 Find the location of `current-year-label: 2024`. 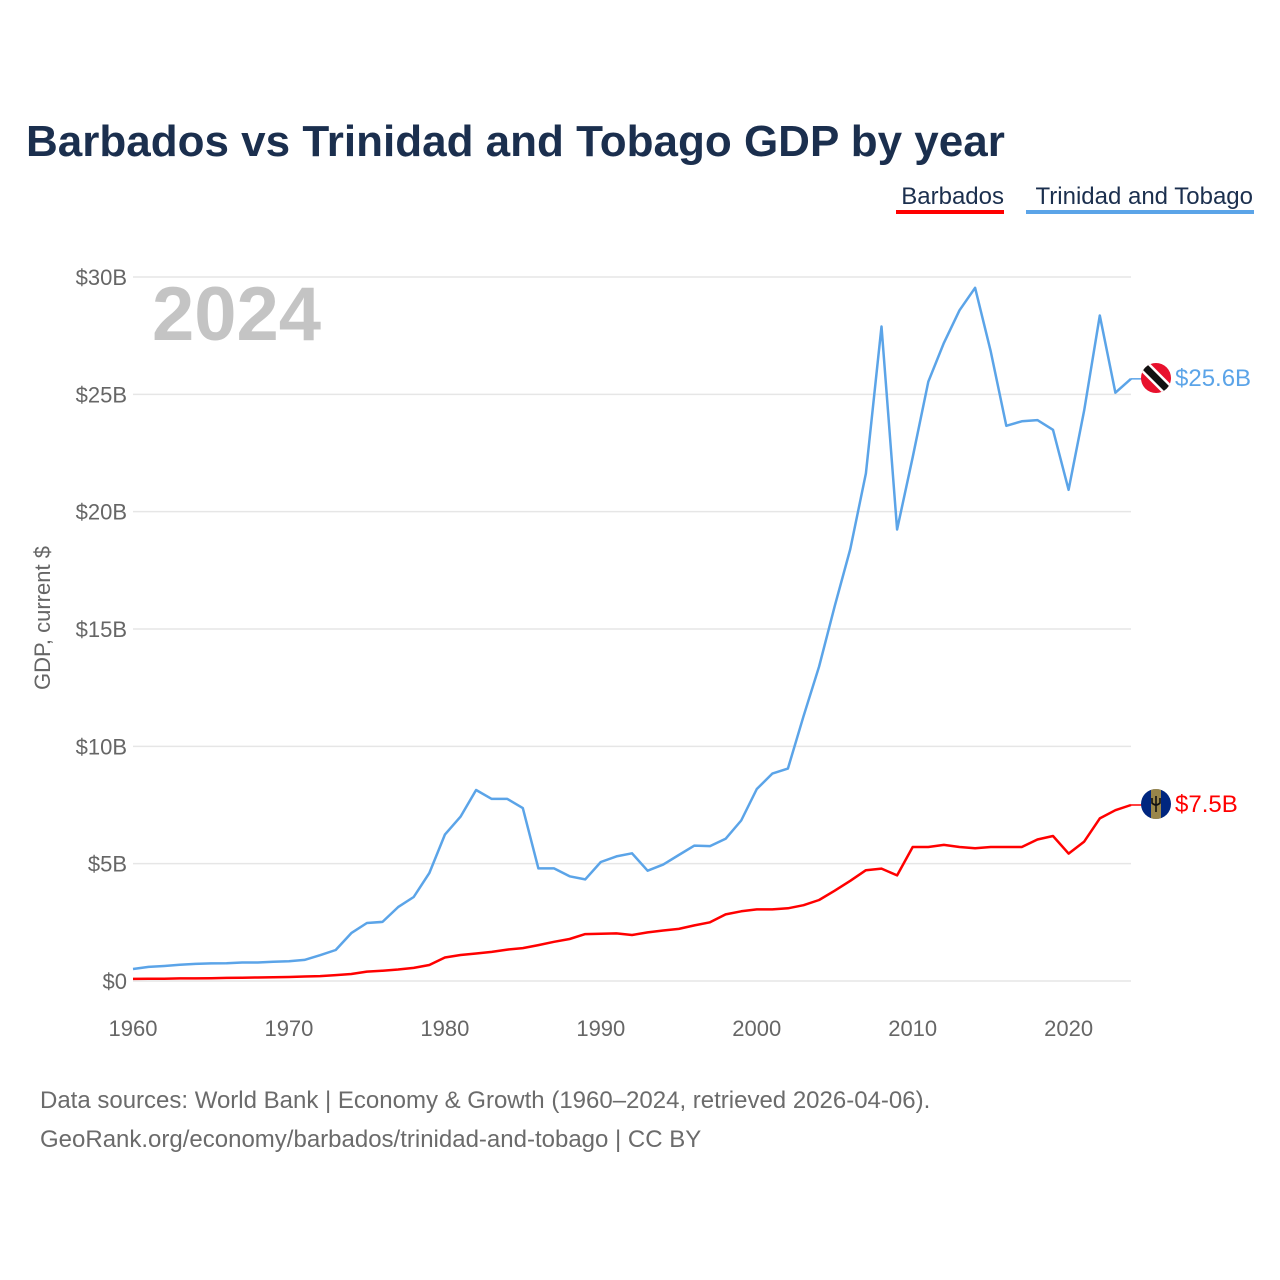

current-year-label: 2024 is located at coordinates (236, 314).